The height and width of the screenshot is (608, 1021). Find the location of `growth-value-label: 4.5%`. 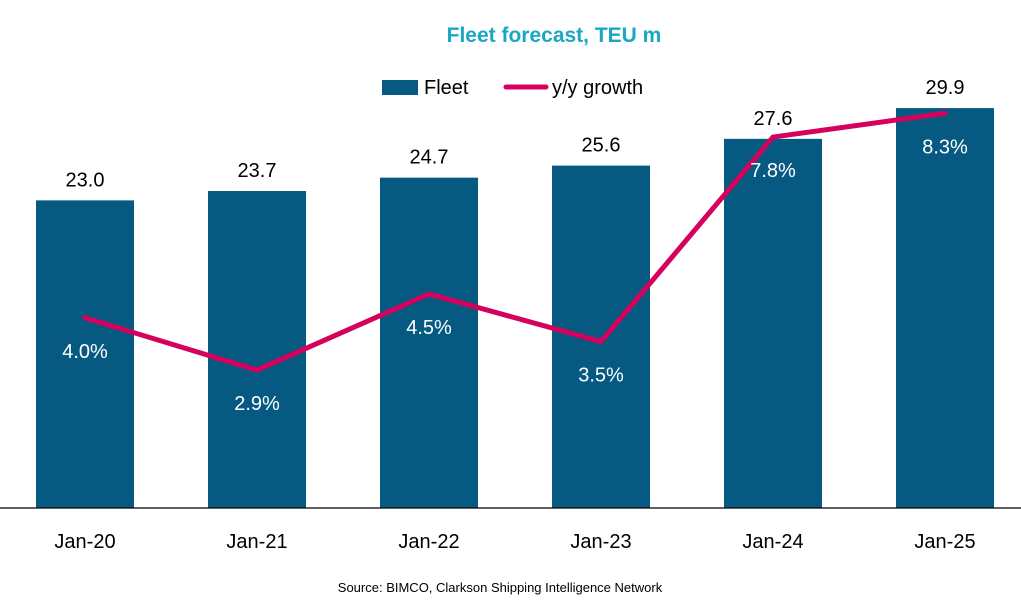

growth-value-label: 4.5% is located at coordinates (429, 328).